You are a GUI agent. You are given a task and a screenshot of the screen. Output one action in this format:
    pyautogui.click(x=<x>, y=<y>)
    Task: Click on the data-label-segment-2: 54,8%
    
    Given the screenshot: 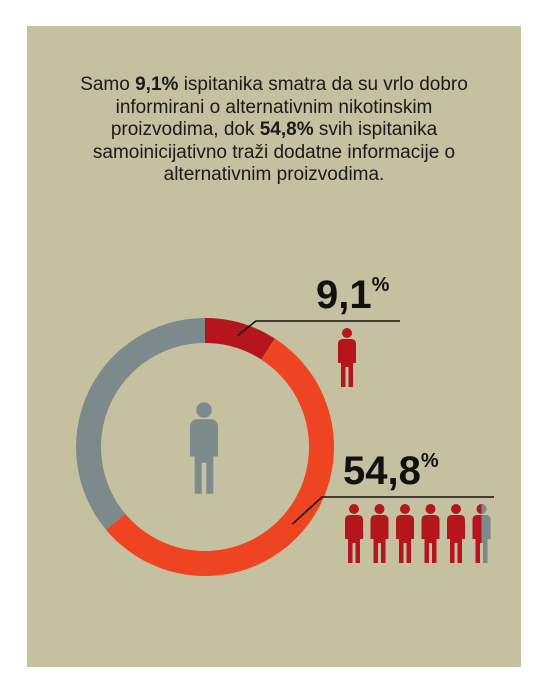 What is the action you would take?
    pyautogui.click(x=391, y=471)
    